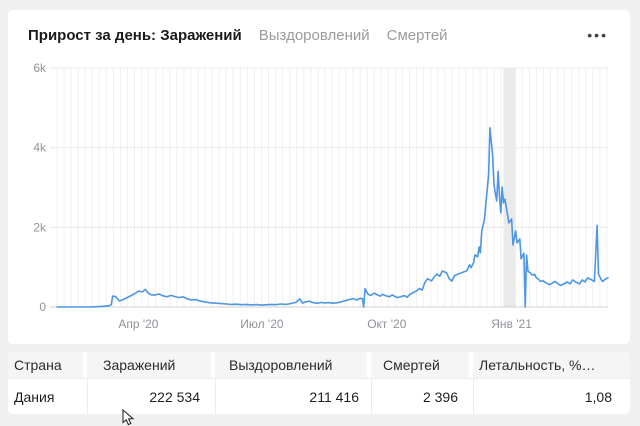  I want to click on mouse-cursor-icon, so click(128, 417).